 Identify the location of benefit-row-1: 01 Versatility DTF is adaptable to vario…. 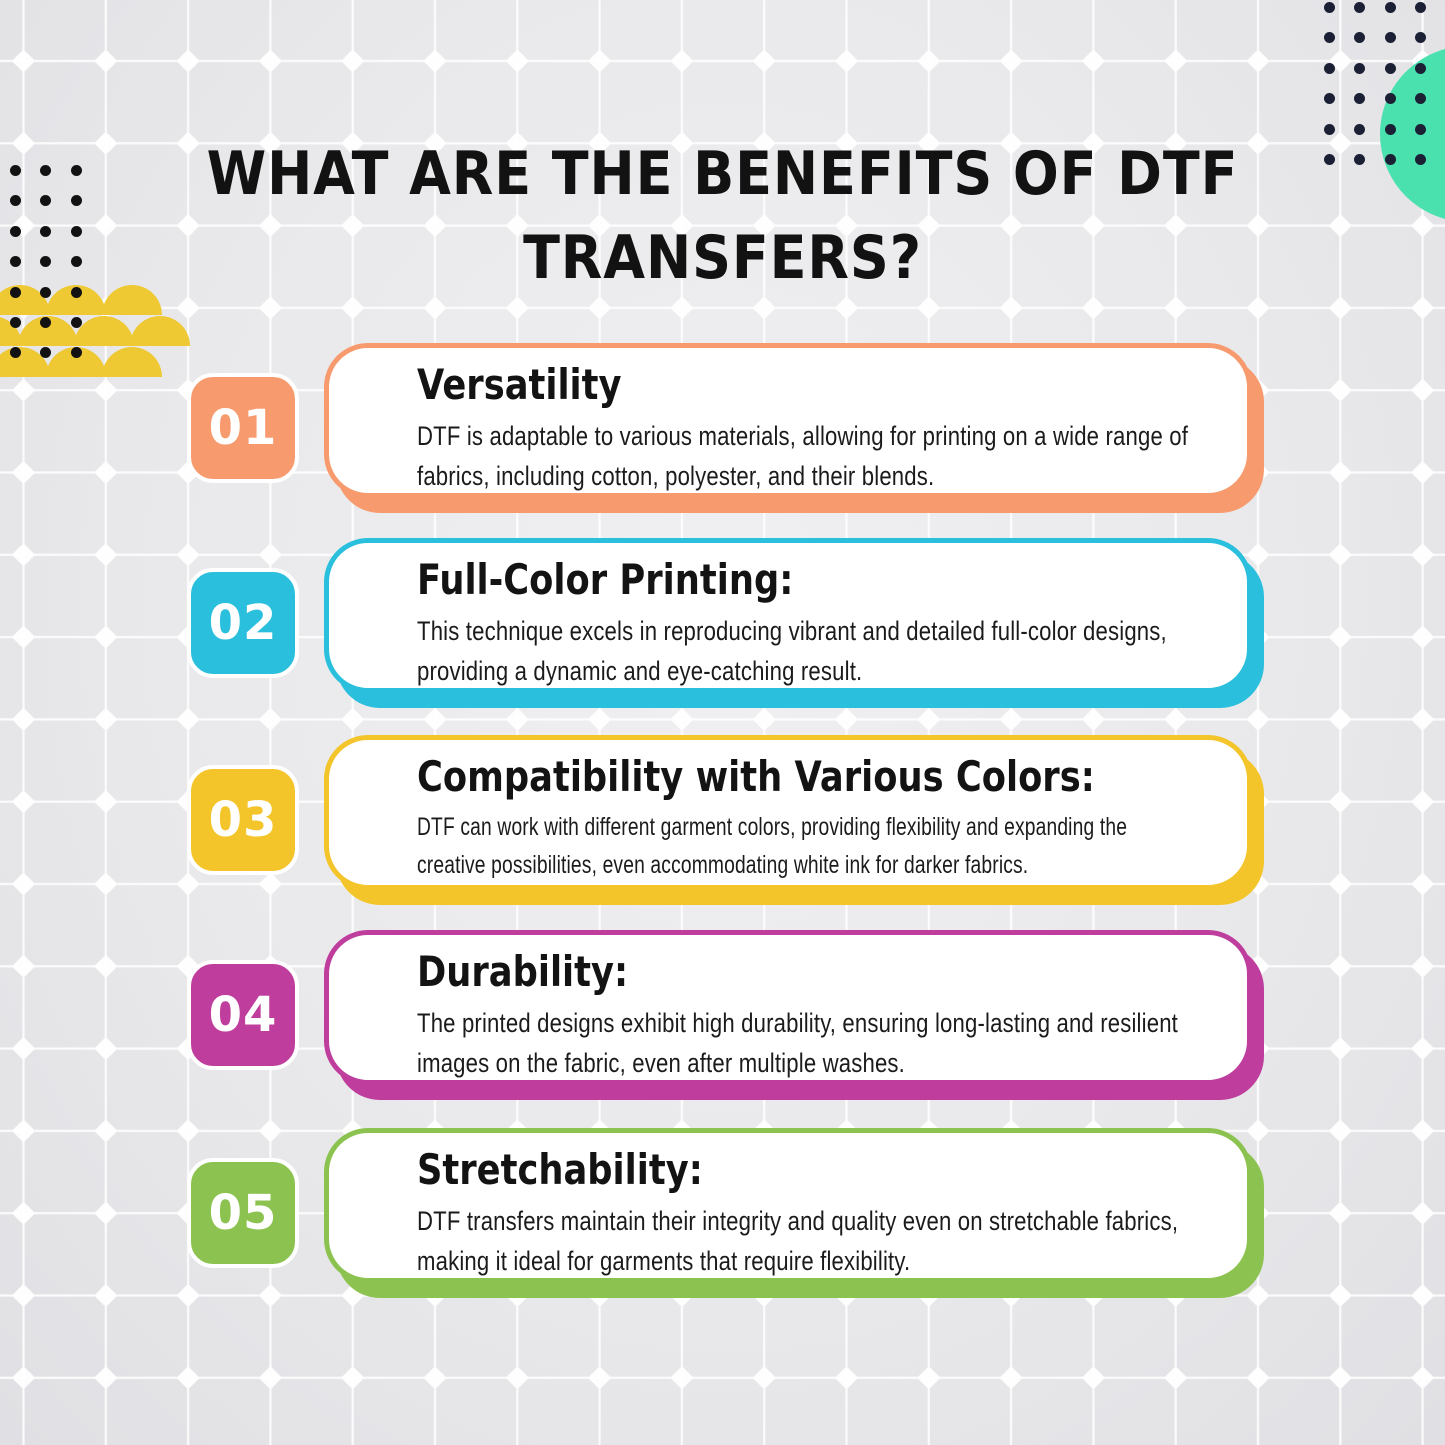
(727, 429).